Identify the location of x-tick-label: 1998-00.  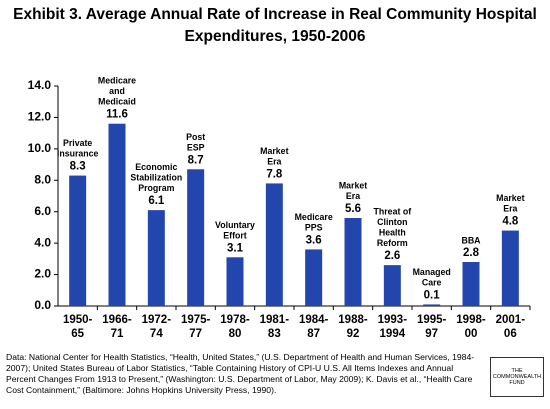
(471, 327).